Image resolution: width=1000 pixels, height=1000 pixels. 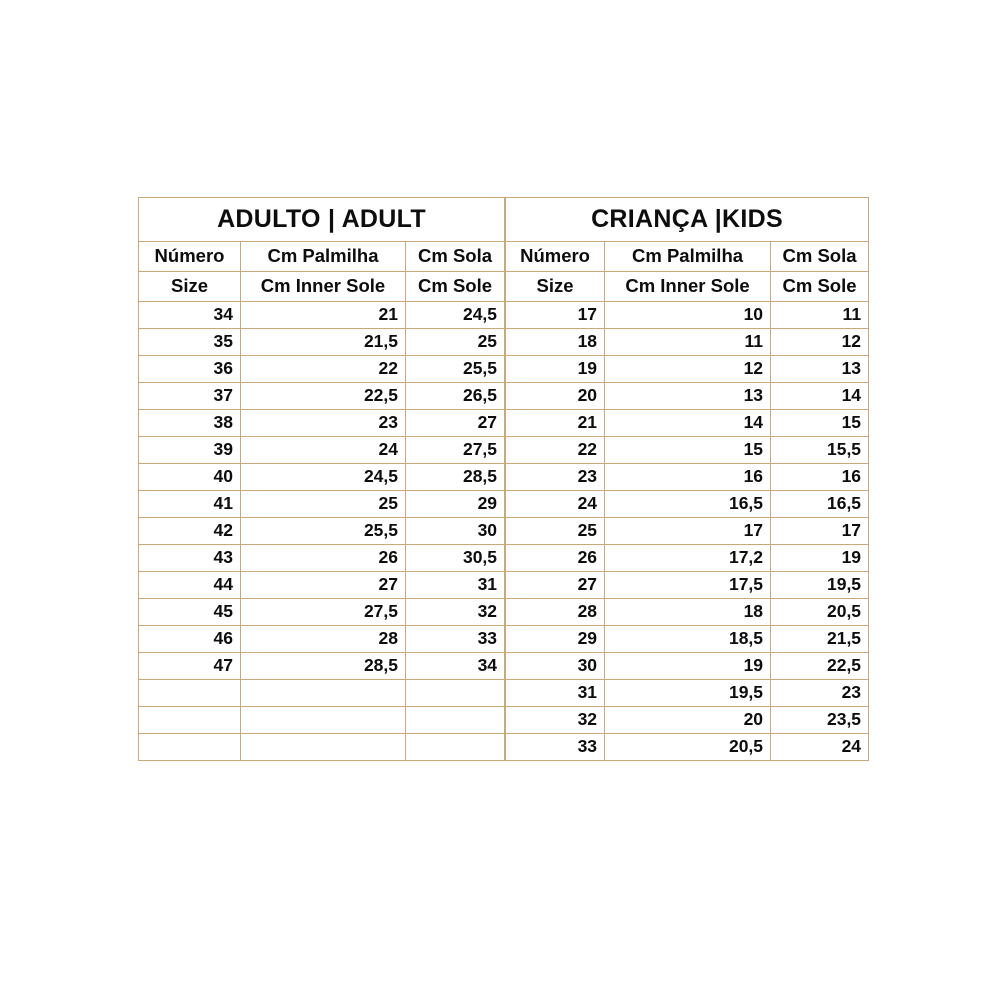 I want to click on table-row: 18 11 12, so click(x=687, y=342).